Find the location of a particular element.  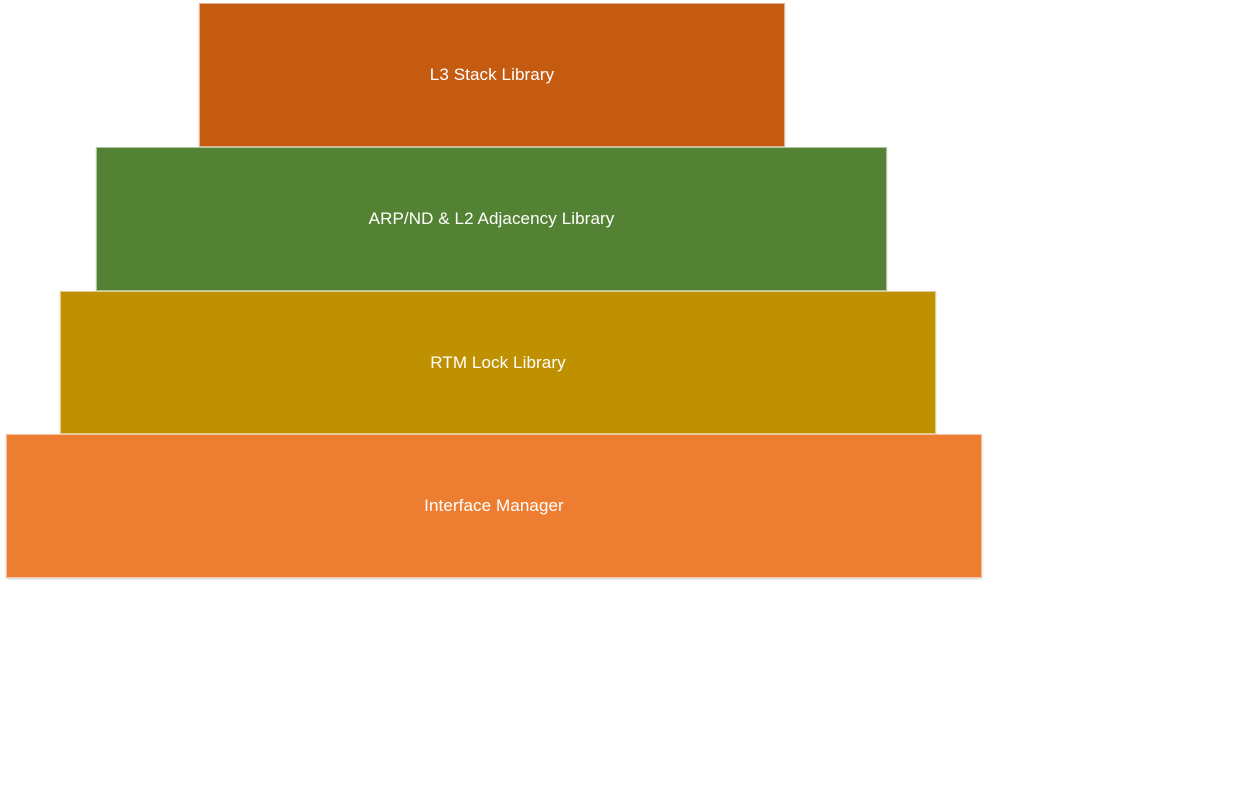

layer-rtm-lock-library: RTM Lock Library is located at coordinates (498, 362).